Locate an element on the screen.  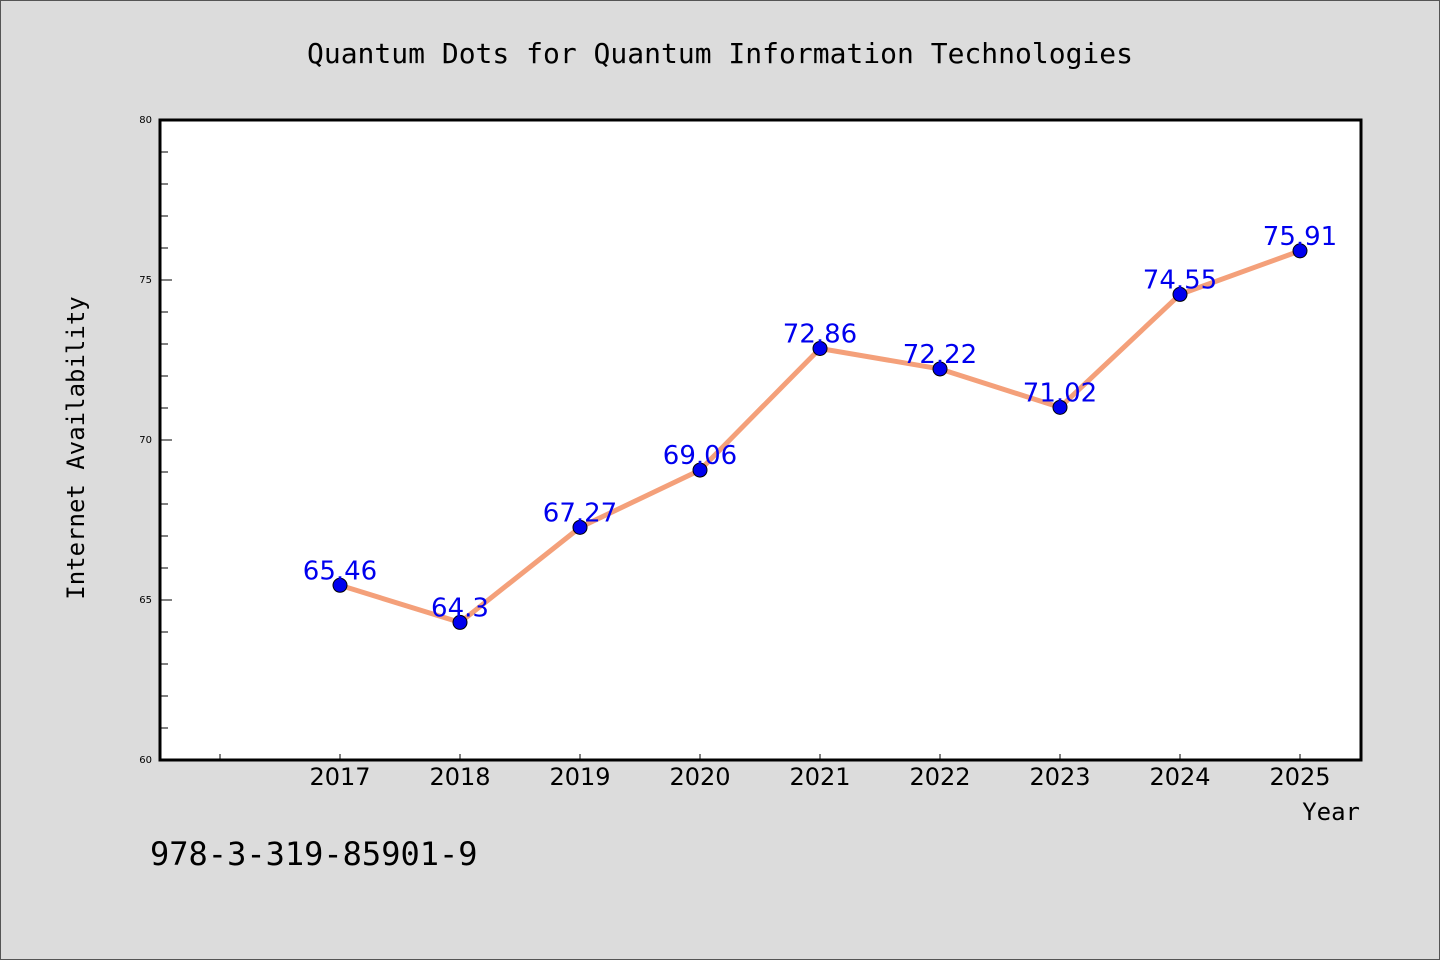
x-axis-label: Year is located at coordinates (1331, 812).